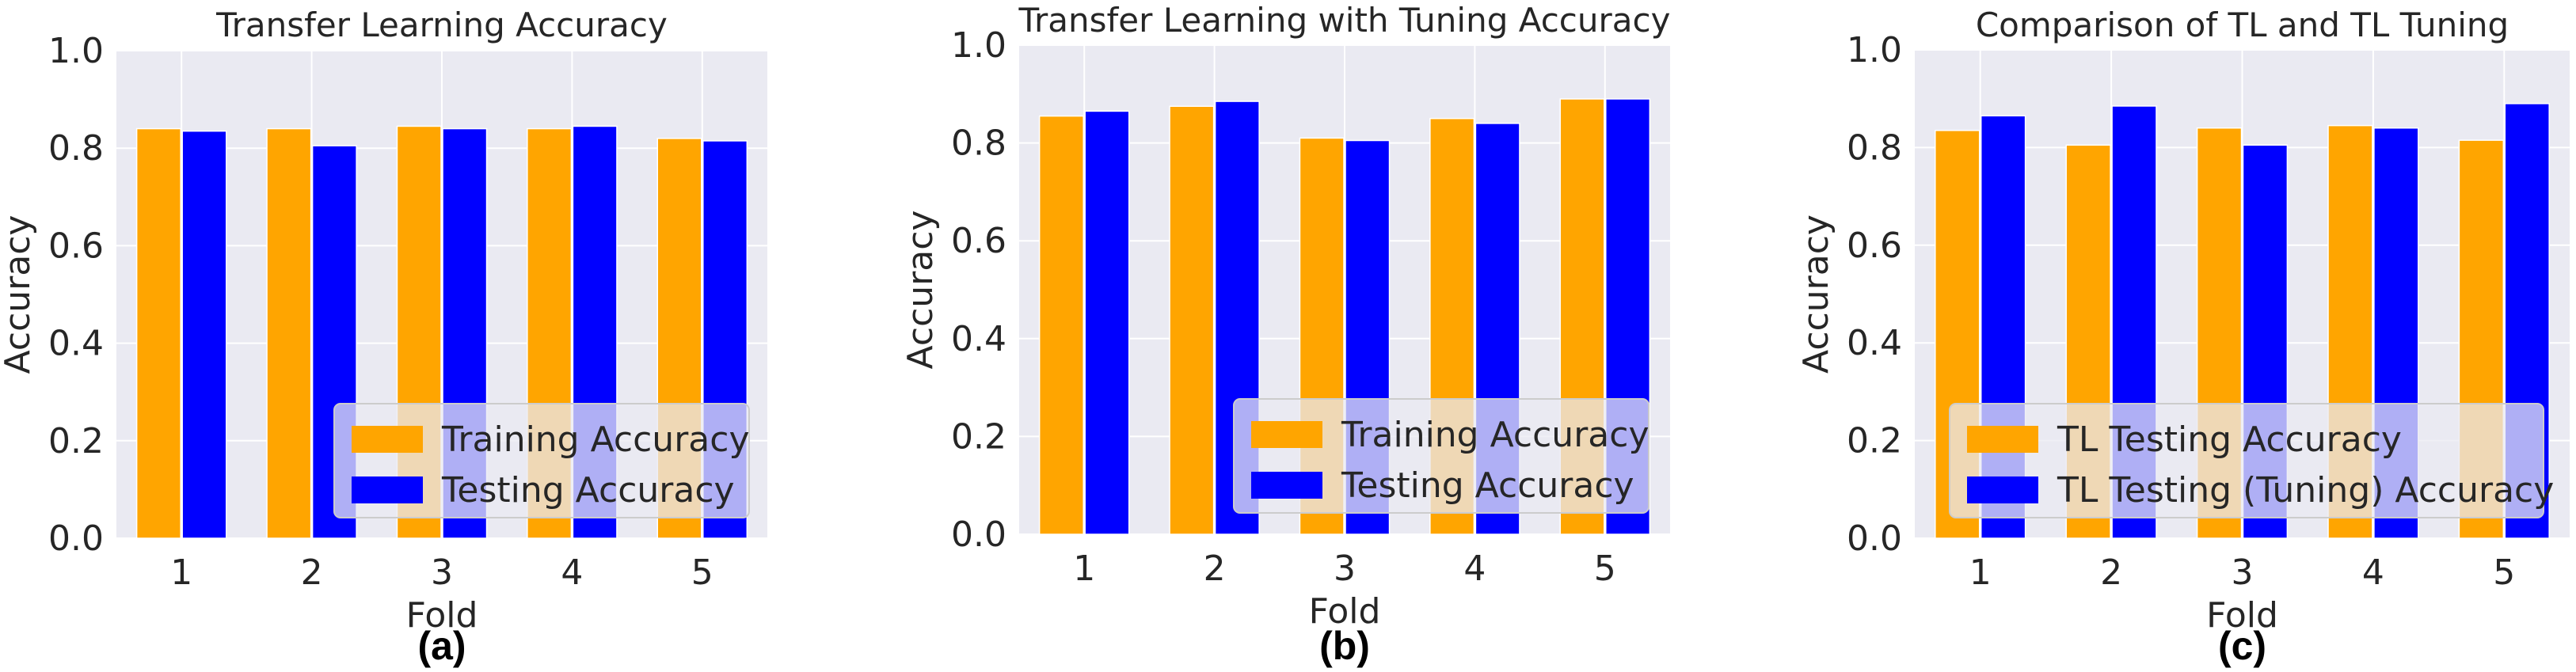 This screenshot has height=672, width=2576. Describe the element at coordinates (1344, 20) in the screenshot. I see `chart-title: Transfer Learning with Tuning Accuracy` at that location.